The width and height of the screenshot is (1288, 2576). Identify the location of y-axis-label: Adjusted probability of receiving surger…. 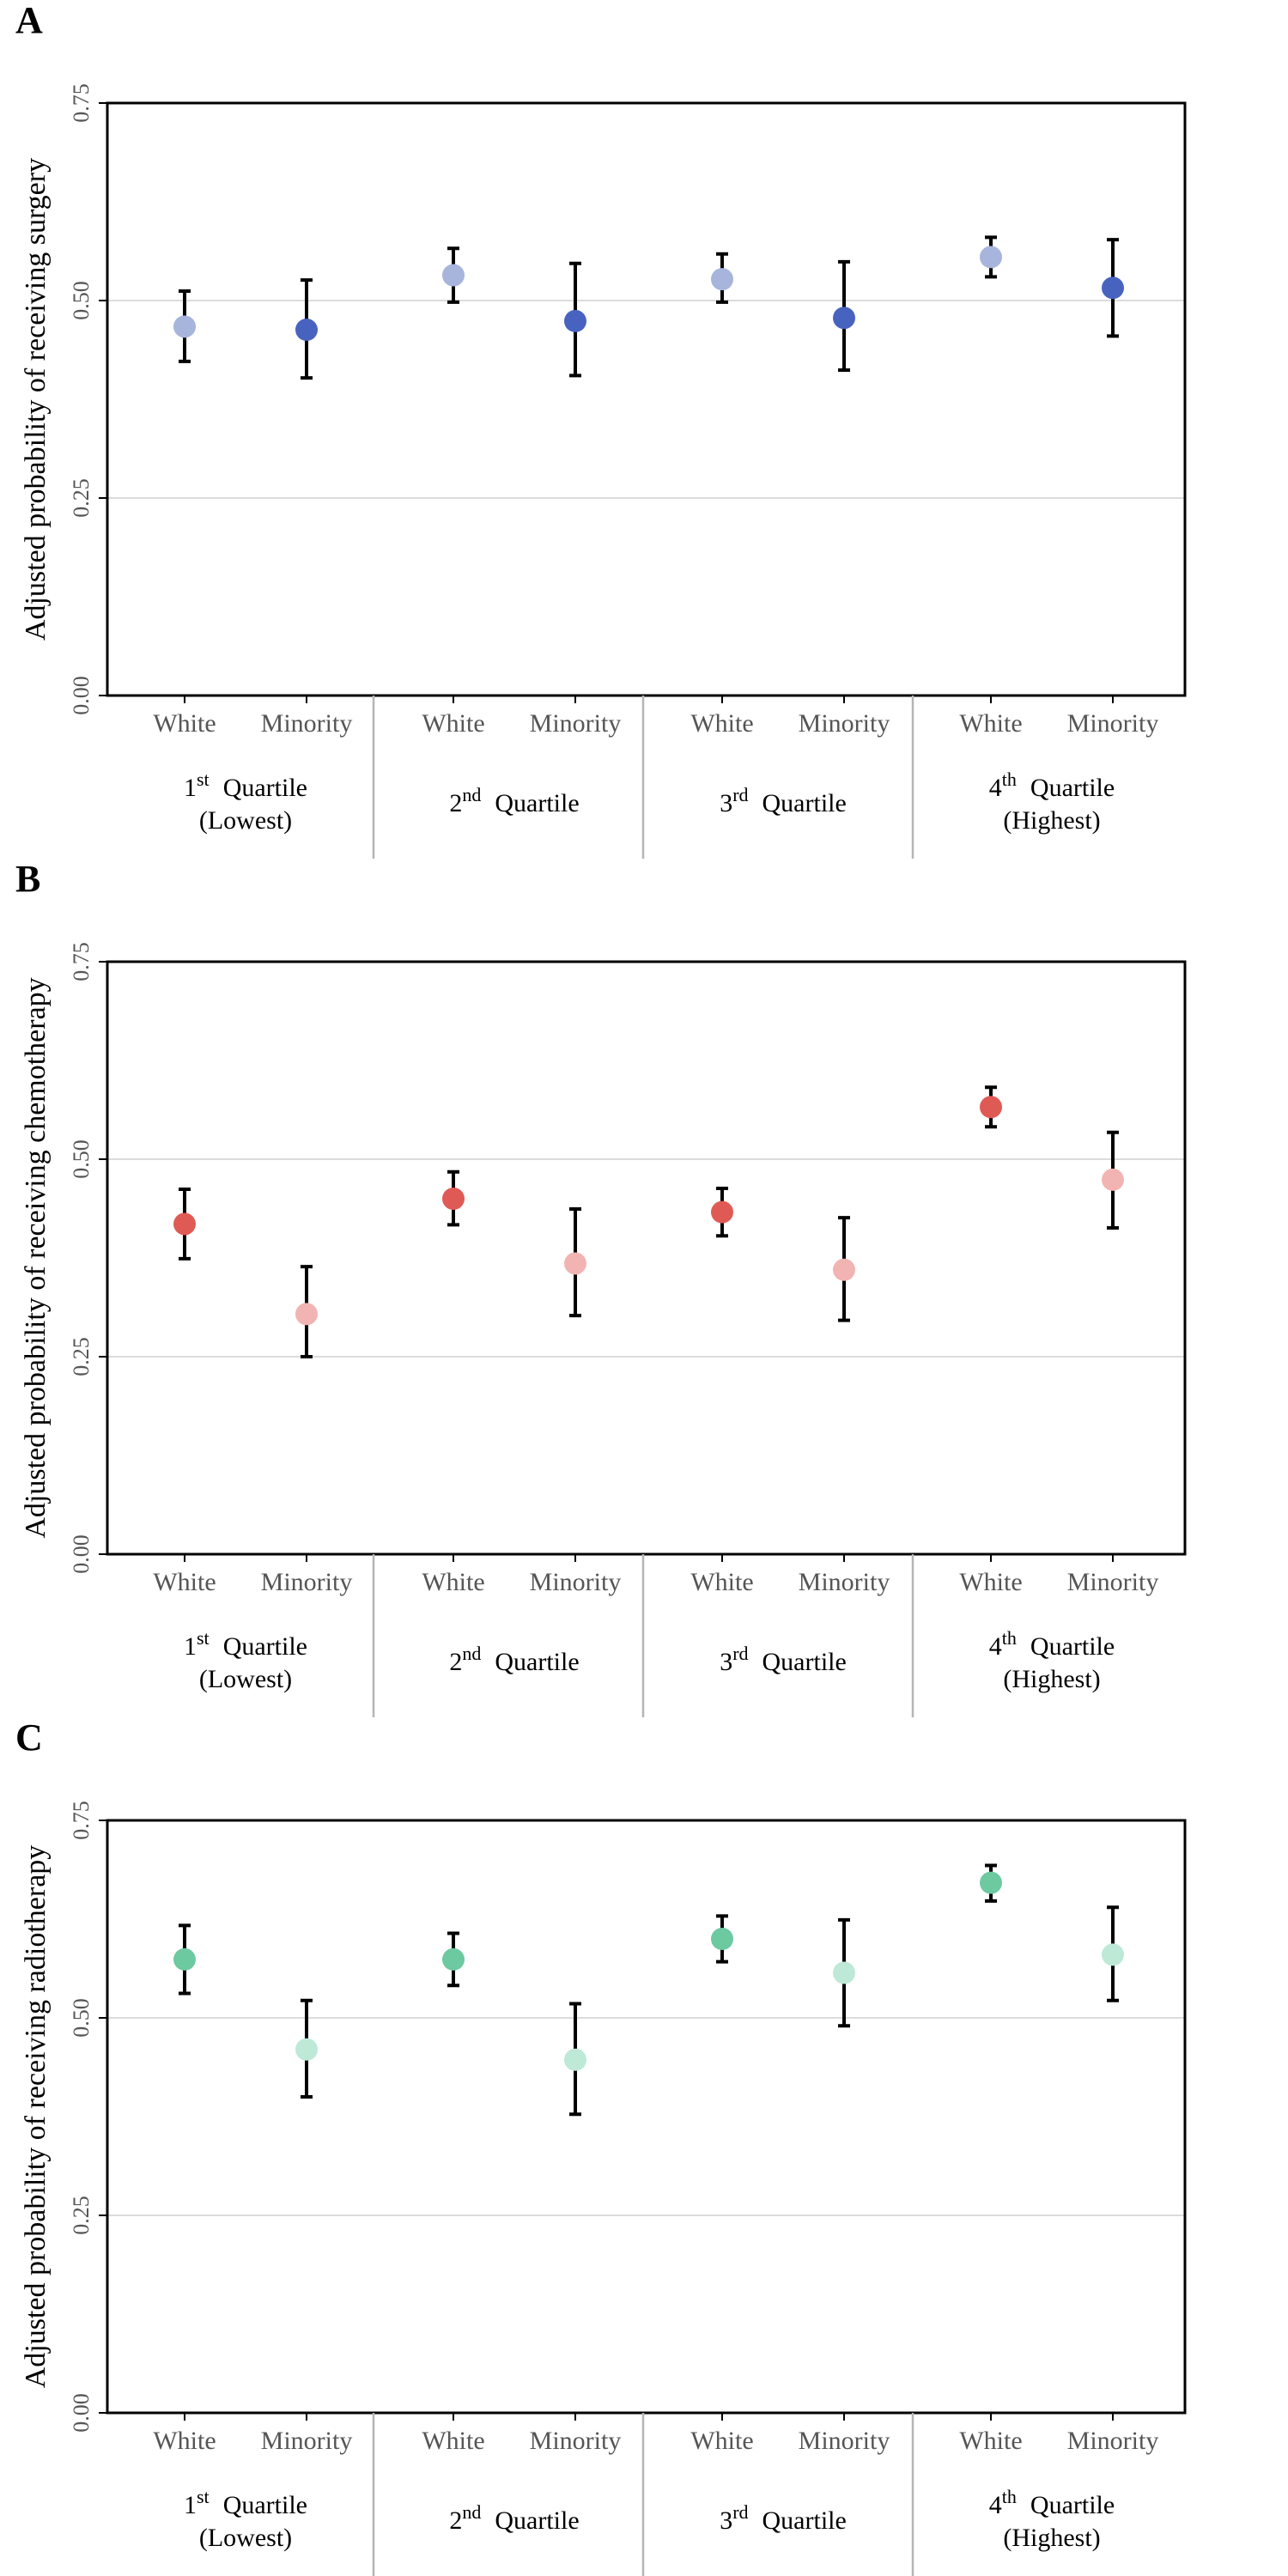
(36, 399).